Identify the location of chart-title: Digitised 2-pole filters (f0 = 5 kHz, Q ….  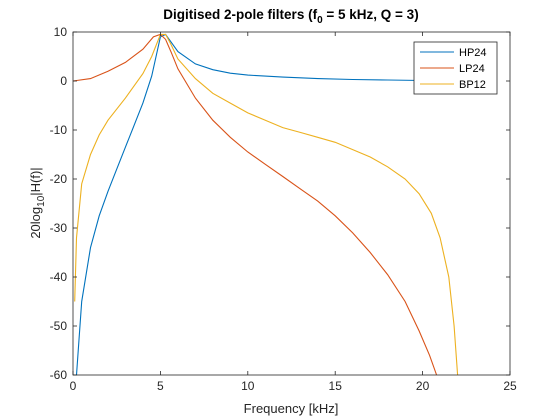
(290, 16).